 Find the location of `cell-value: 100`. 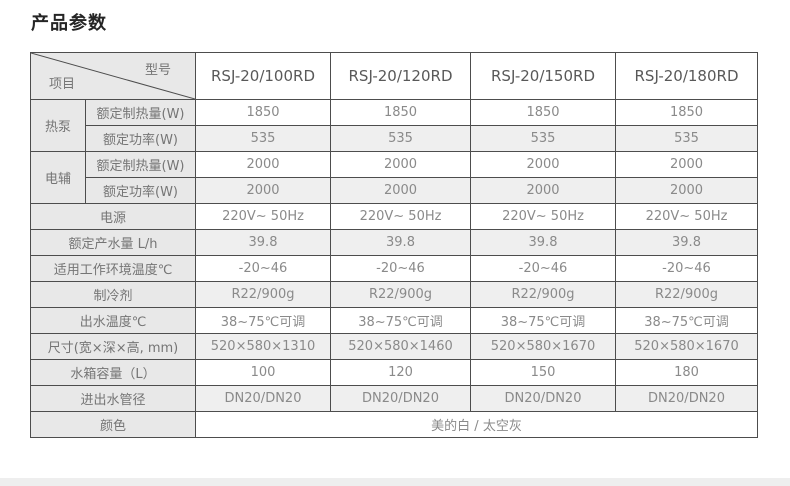

cell-value: 100 is located at coordinates (263, 372).